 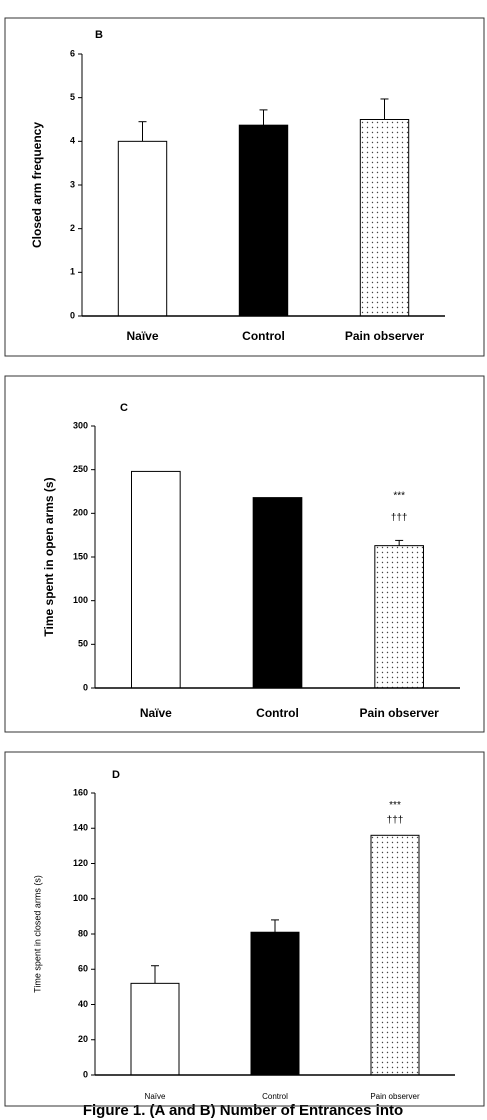 I want to click on y-tick-label: 150, so click(x=80, y=556).